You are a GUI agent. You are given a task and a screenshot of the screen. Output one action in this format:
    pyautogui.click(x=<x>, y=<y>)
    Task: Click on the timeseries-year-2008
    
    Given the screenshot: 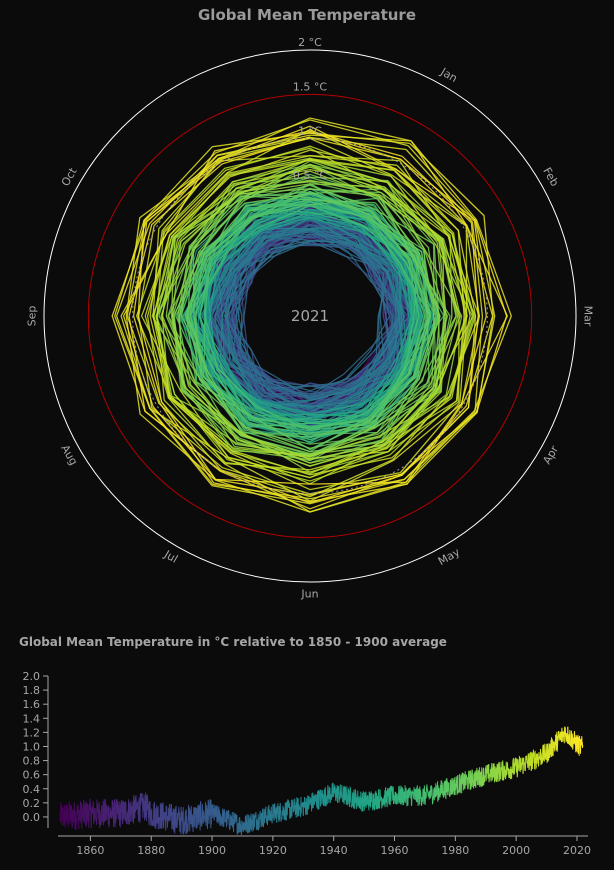 What is the action you would take?
    pyautogui.click(x=542, y=755)
    